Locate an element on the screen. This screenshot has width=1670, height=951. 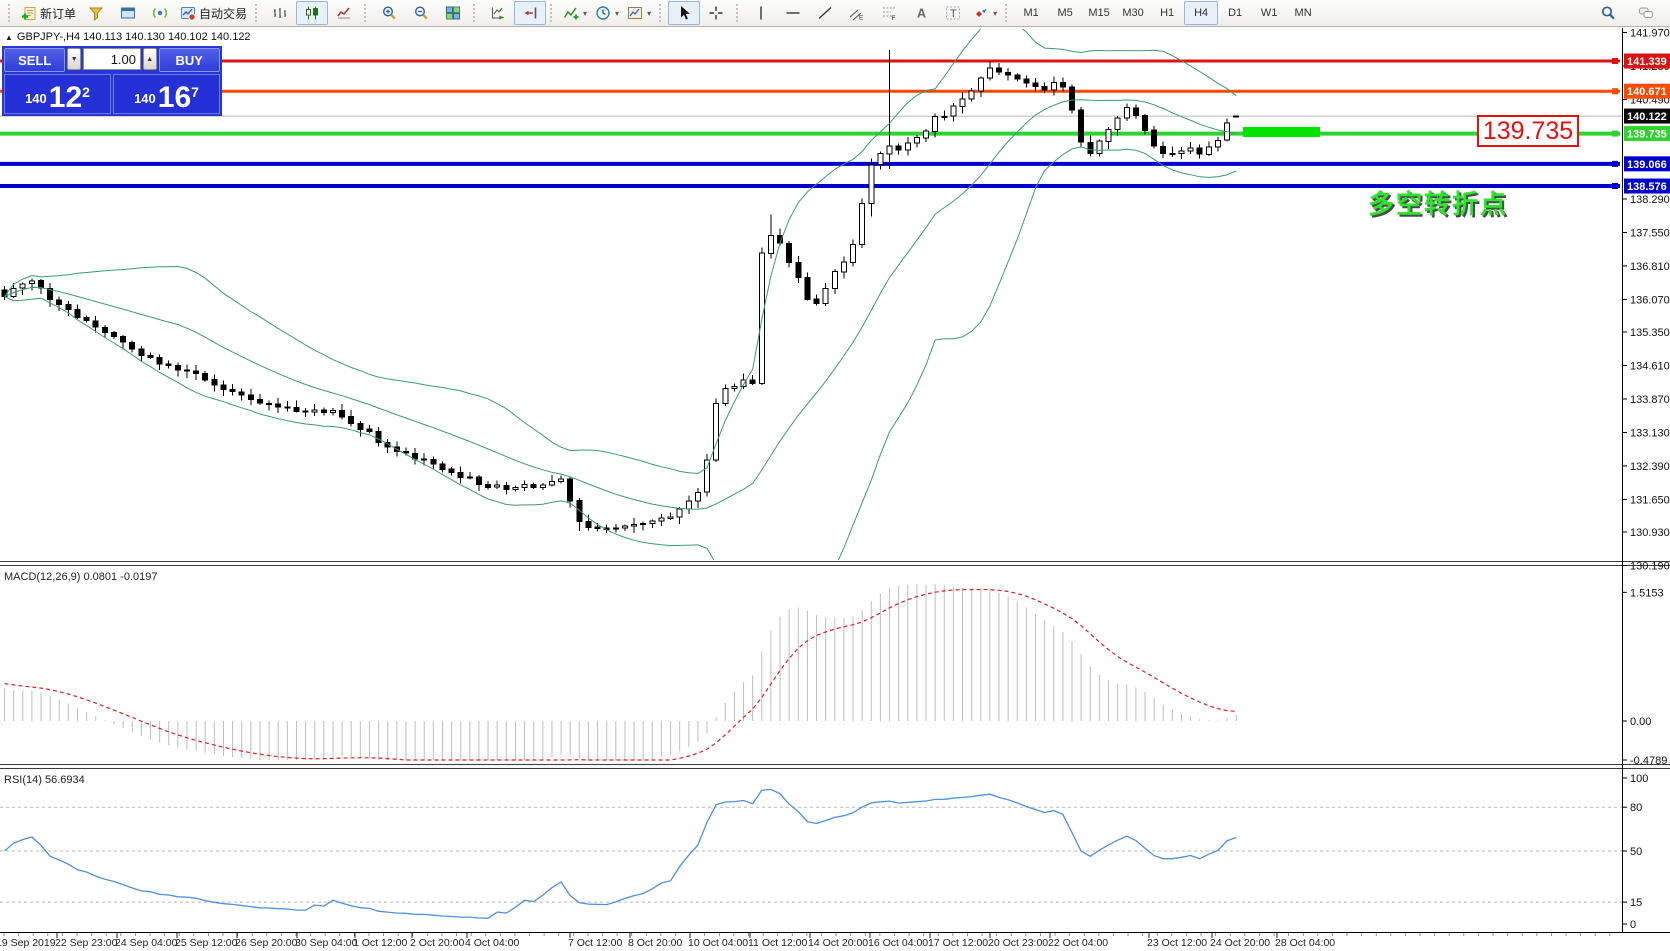
search-button is located at coordinates (1608, 13).